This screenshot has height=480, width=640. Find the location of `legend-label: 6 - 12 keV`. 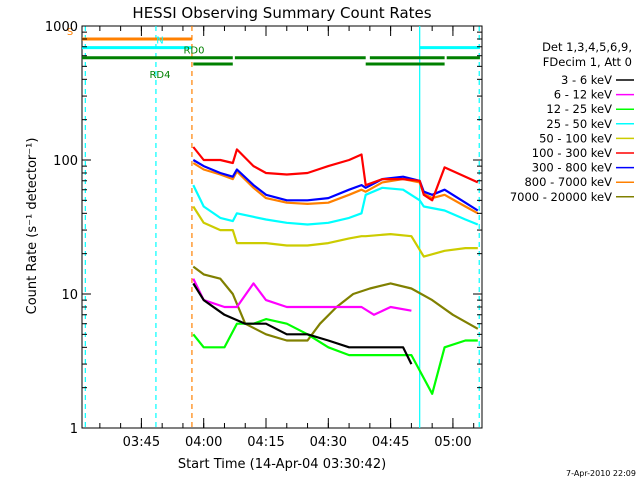

legend-label: 6 - 12 keV is located at coordinates (583, 95).